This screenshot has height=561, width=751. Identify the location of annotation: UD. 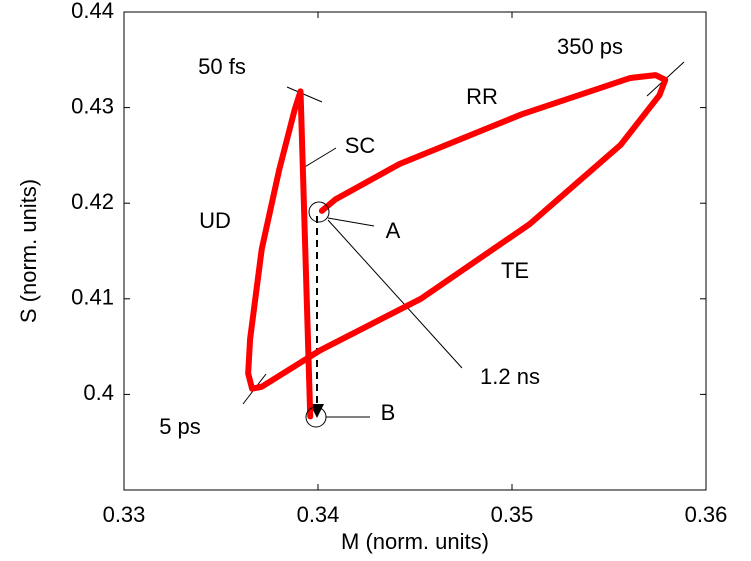
(215, 220).